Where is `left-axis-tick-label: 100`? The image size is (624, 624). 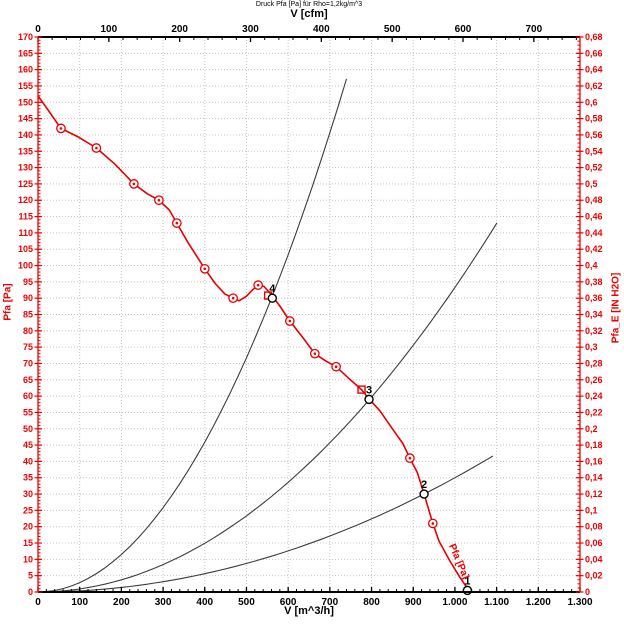
left-axis-tick-label: 100 is located at coordinates (25, 266).